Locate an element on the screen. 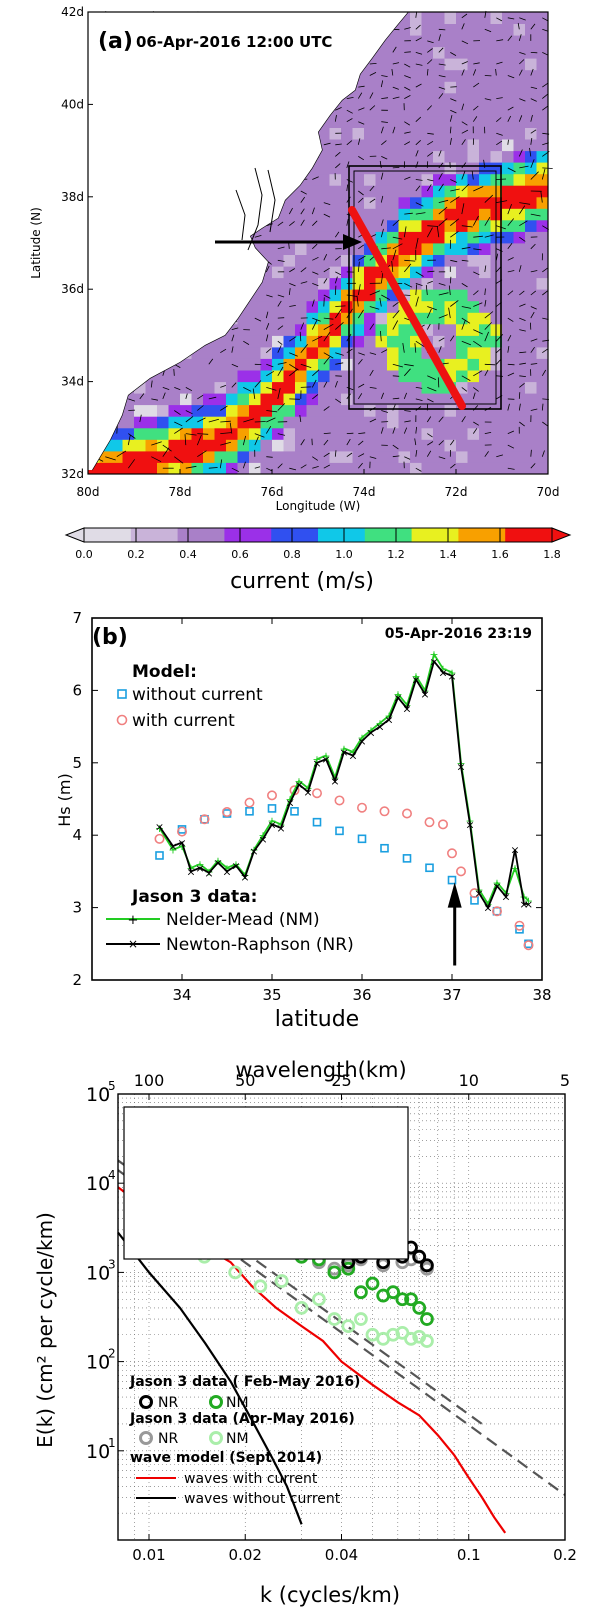 The height and width of the screenshot is (1610, 589). colorbar-segment is located at coordinates (248, 535).